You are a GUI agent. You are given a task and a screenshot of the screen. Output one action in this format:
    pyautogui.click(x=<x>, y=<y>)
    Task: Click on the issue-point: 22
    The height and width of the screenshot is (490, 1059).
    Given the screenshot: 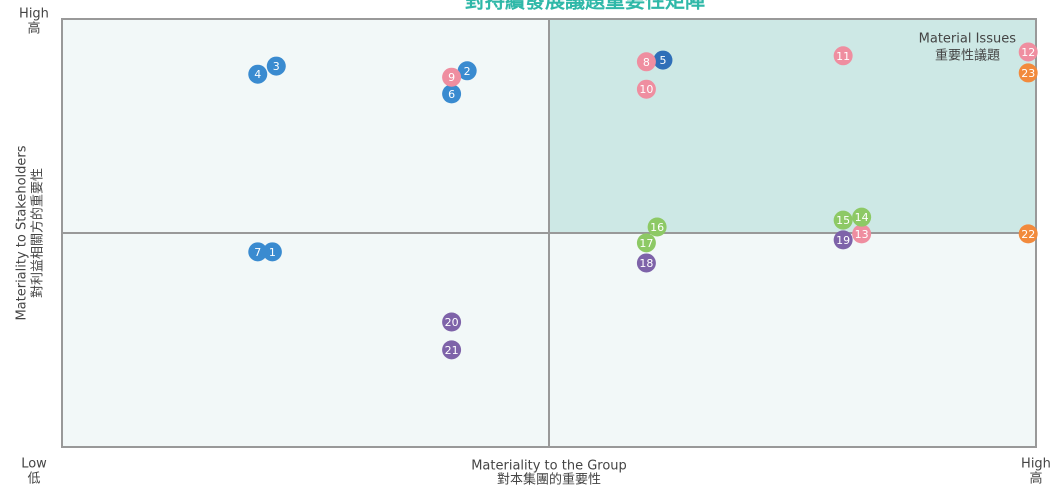 What is the action you would take?
    pyautogui.click(x=1028, y=234)
    